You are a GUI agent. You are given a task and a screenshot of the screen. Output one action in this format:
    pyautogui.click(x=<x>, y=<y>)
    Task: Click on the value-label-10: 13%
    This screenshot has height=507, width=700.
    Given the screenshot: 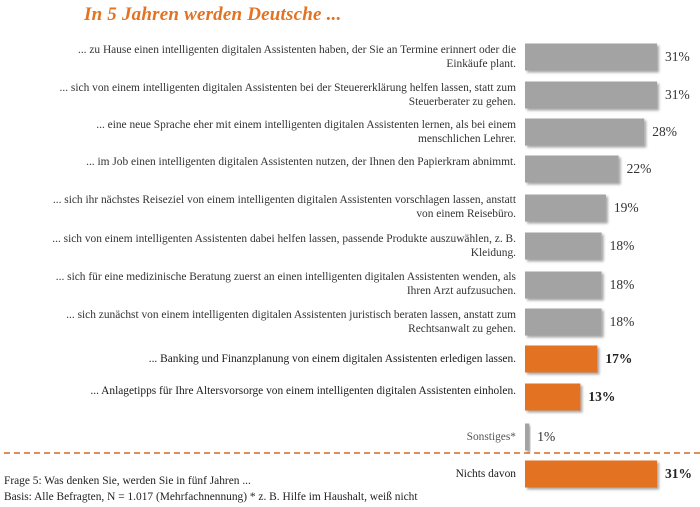 What is the action you would take?
    pyautogui.click(x=602, y=396)
    